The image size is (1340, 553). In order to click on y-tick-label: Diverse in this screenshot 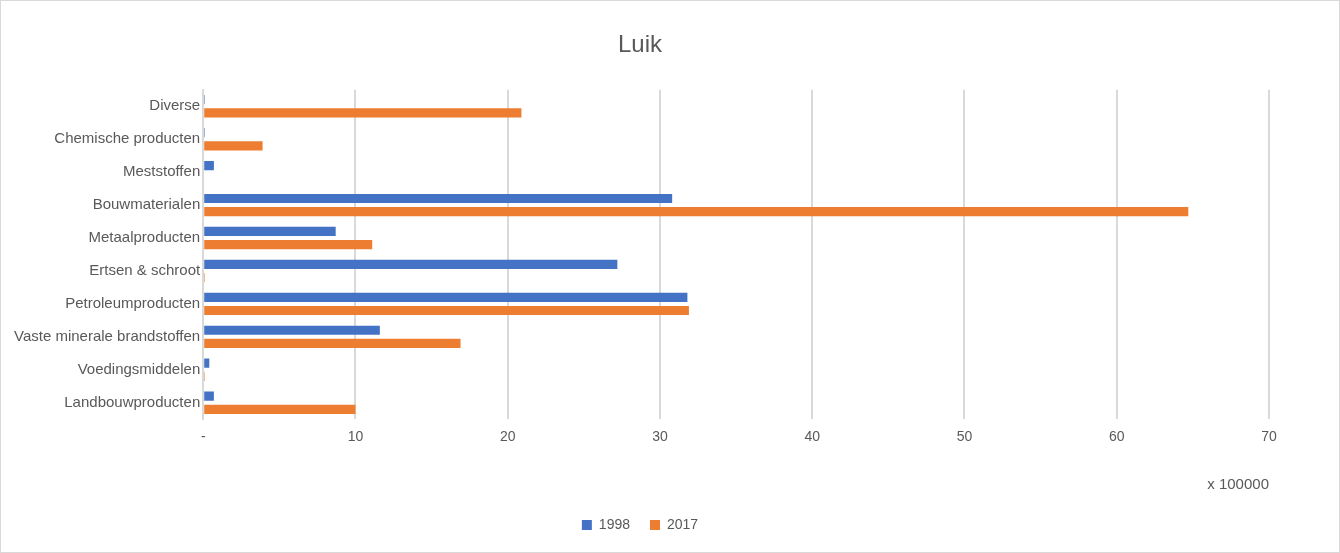, I will do `click(175, 105)`.